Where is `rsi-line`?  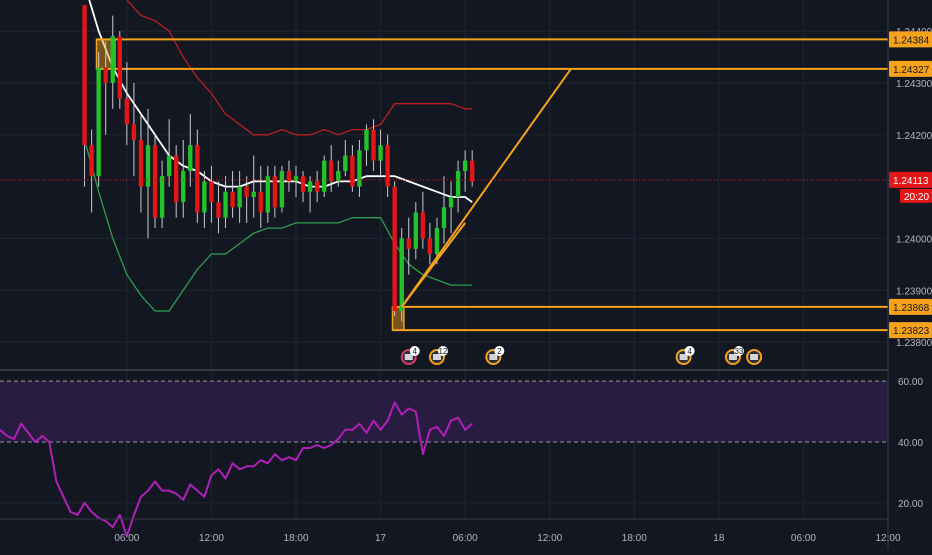
rsi-line is located at coordinates (236, 469).